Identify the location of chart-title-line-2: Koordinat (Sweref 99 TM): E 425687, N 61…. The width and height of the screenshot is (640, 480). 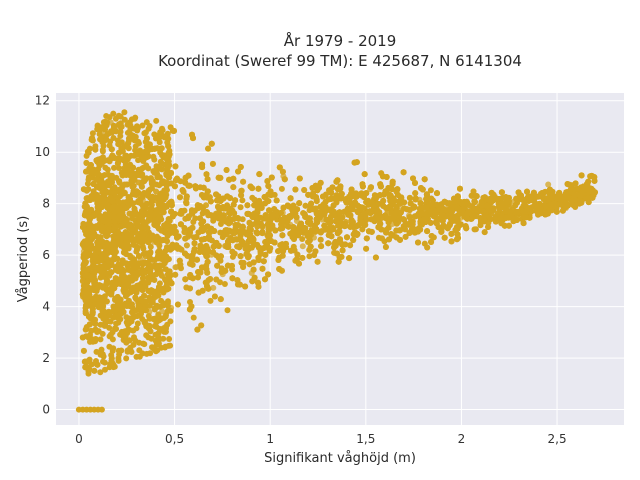
(340, 61).